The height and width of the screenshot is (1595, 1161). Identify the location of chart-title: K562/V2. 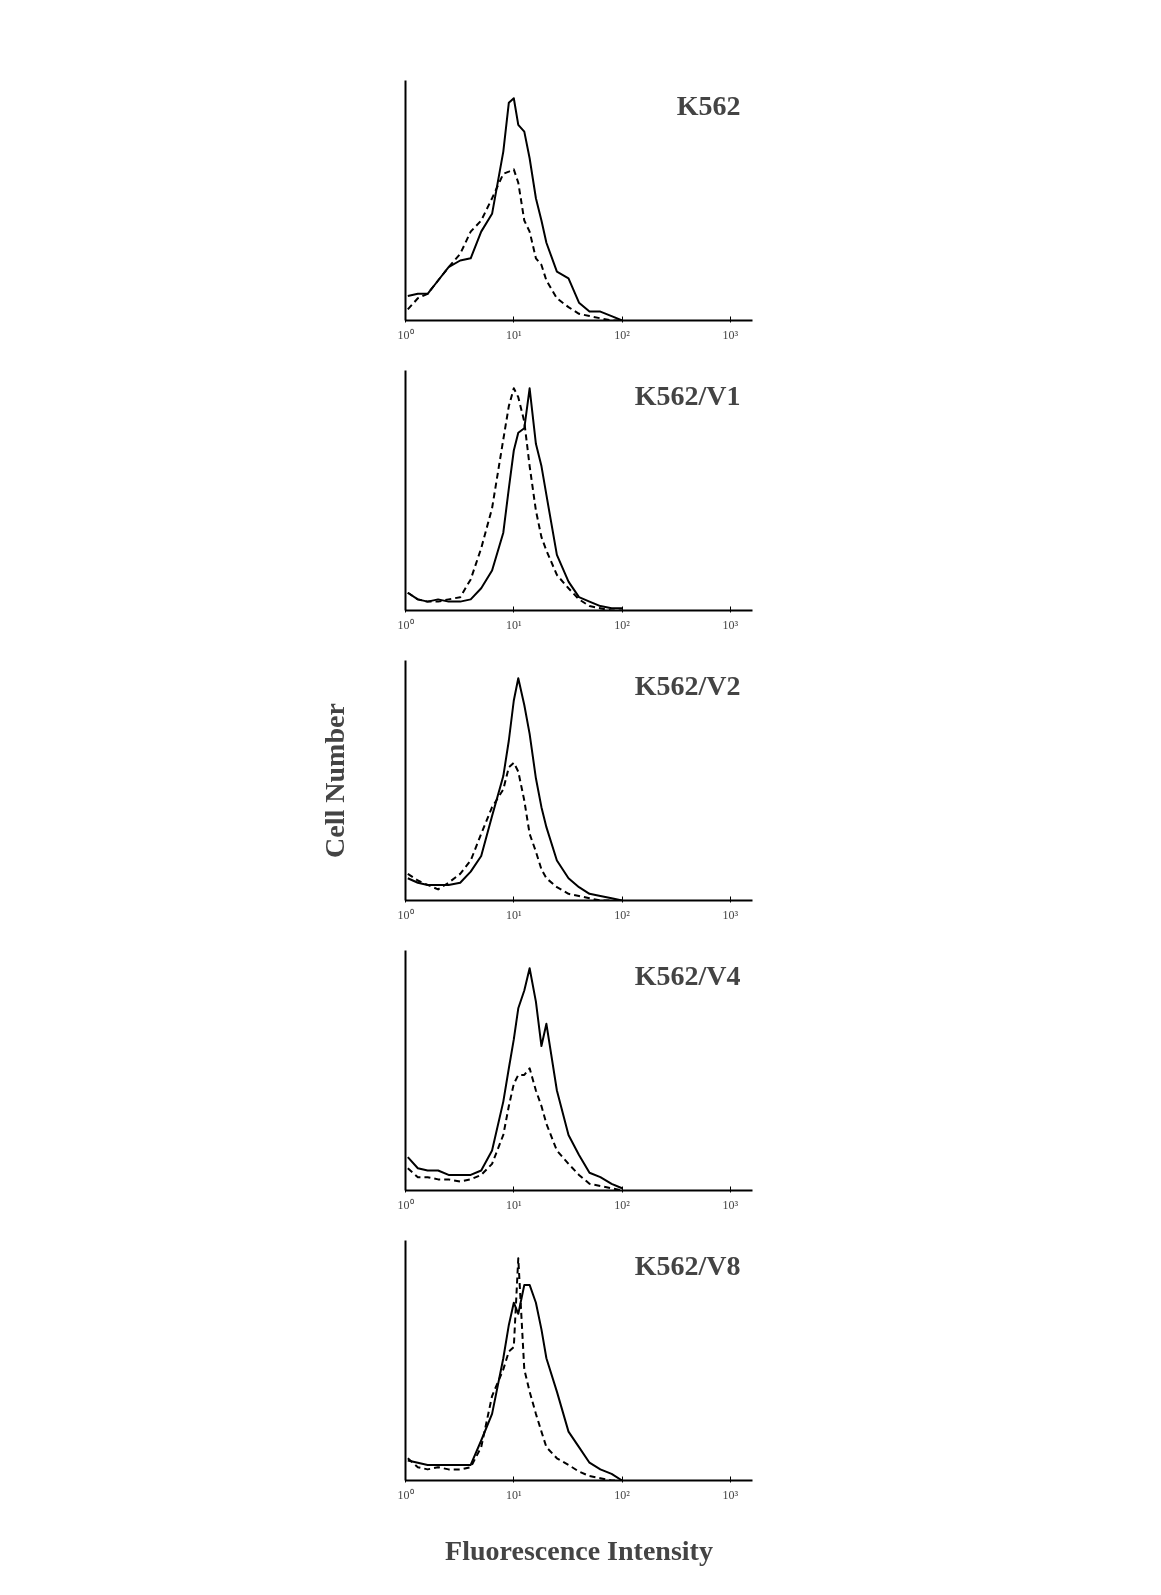
(687, 685).